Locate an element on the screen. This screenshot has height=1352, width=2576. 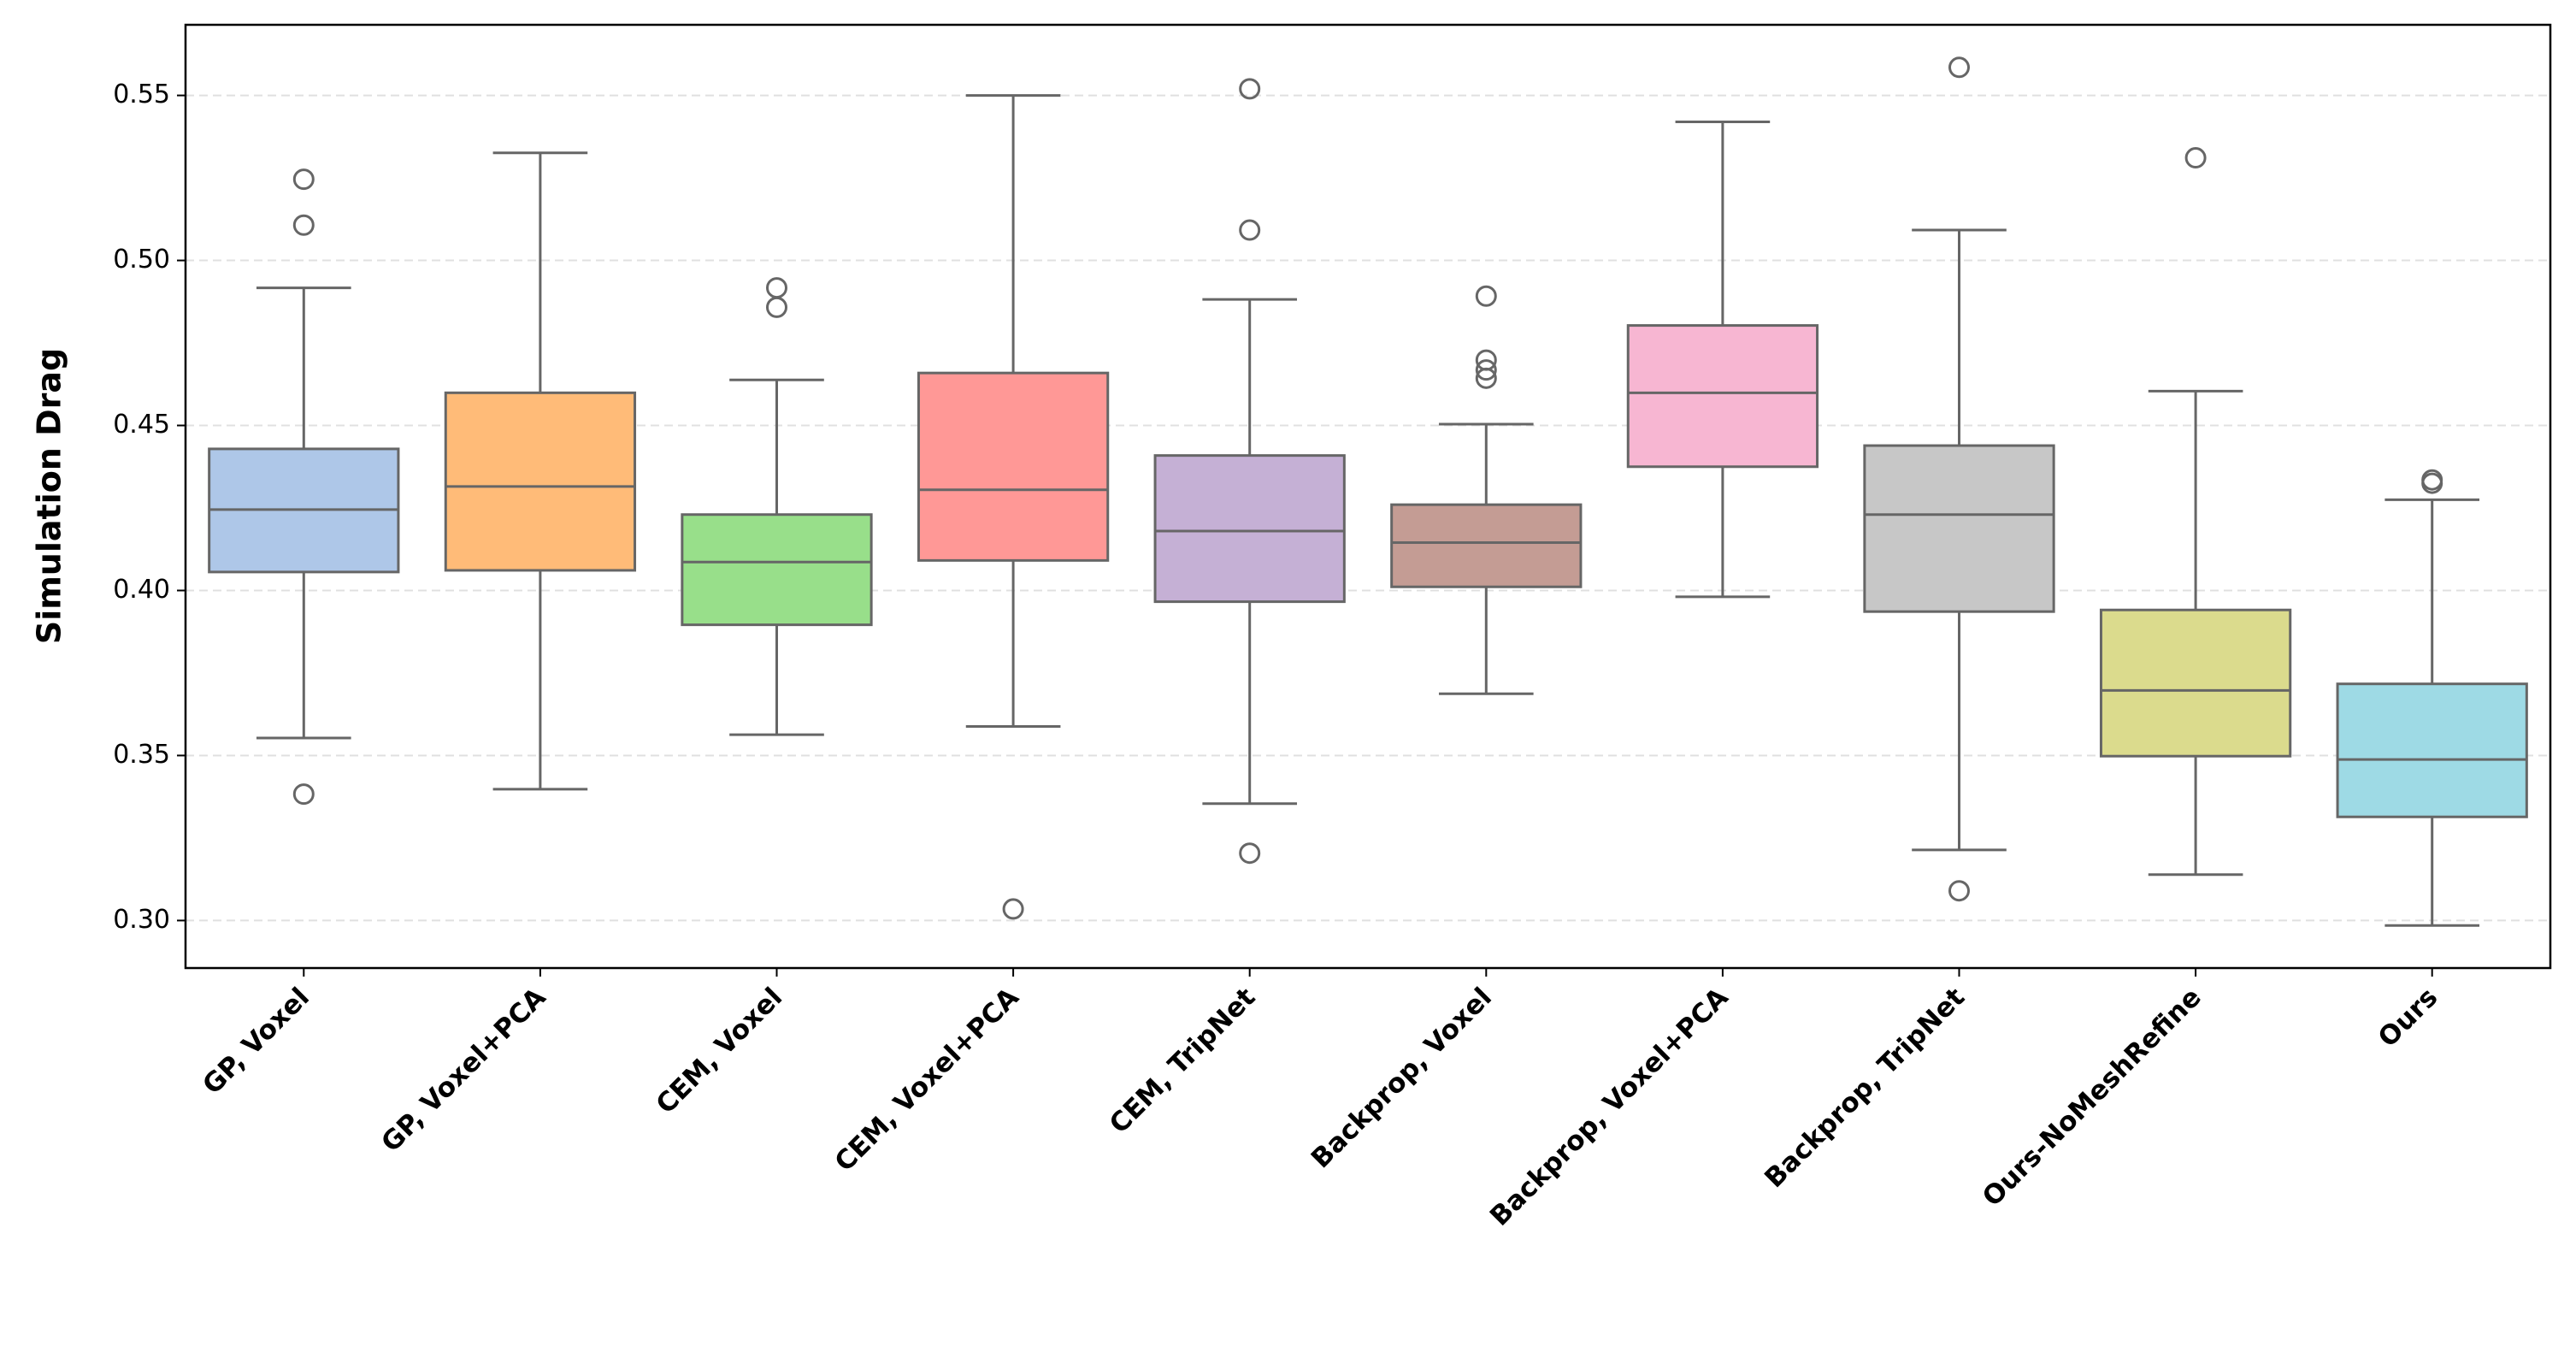
y-tick-label: 0.30 is located at coordinates (141, 920).